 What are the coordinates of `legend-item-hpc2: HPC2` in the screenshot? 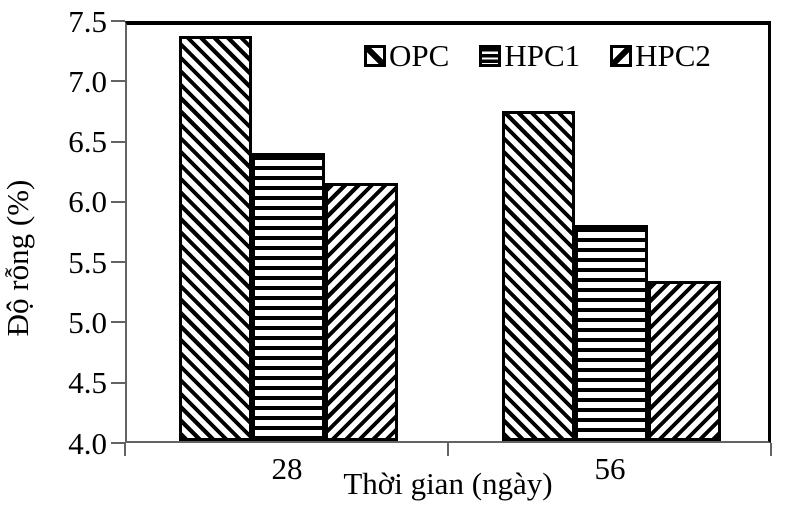 It's located at (660, 55).